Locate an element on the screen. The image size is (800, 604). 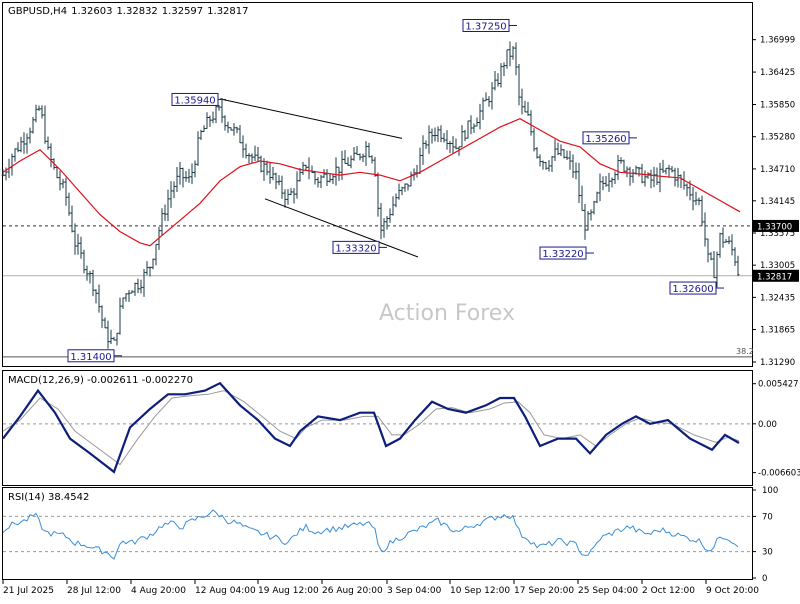
annotation-label: 1.37250 is located at coordinates (485, 27).